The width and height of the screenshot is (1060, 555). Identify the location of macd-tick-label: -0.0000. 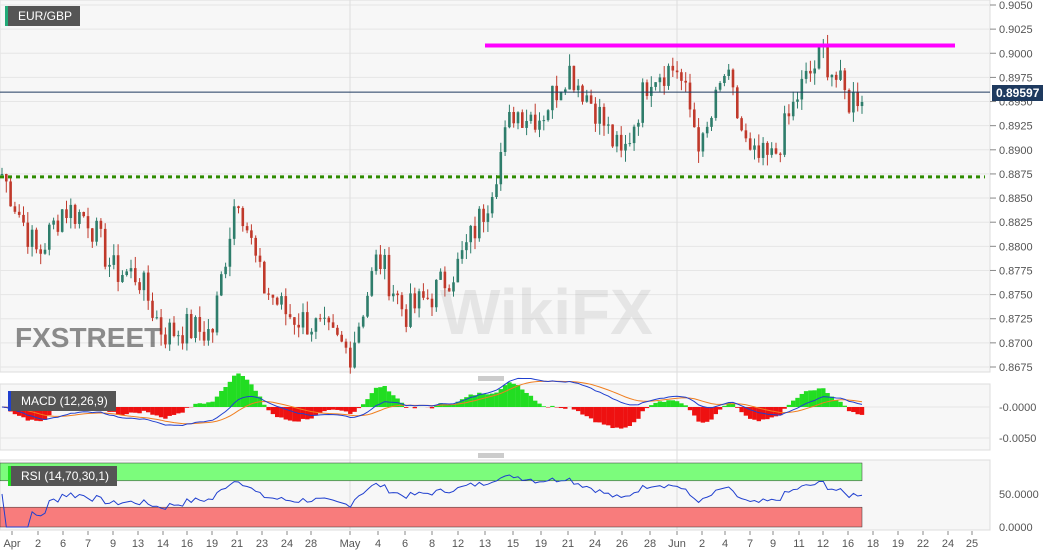
(1017, 408).